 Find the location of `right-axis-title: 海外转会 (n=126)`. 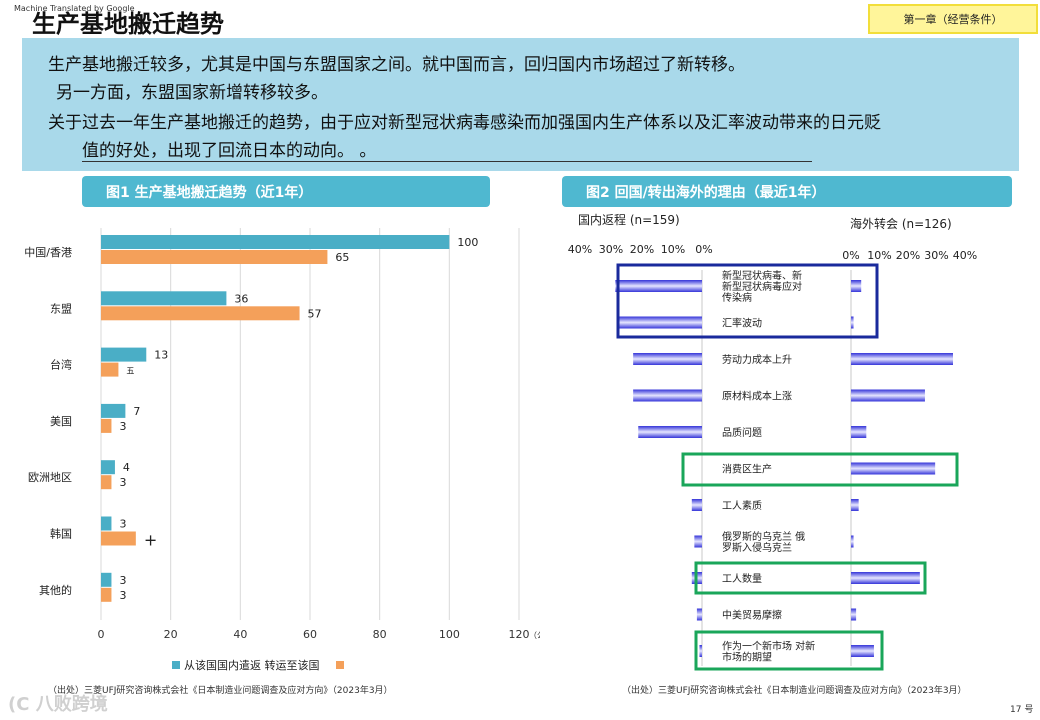

right-axis-title: 海外转会 (n=126) is located at coordinates (901, 223).